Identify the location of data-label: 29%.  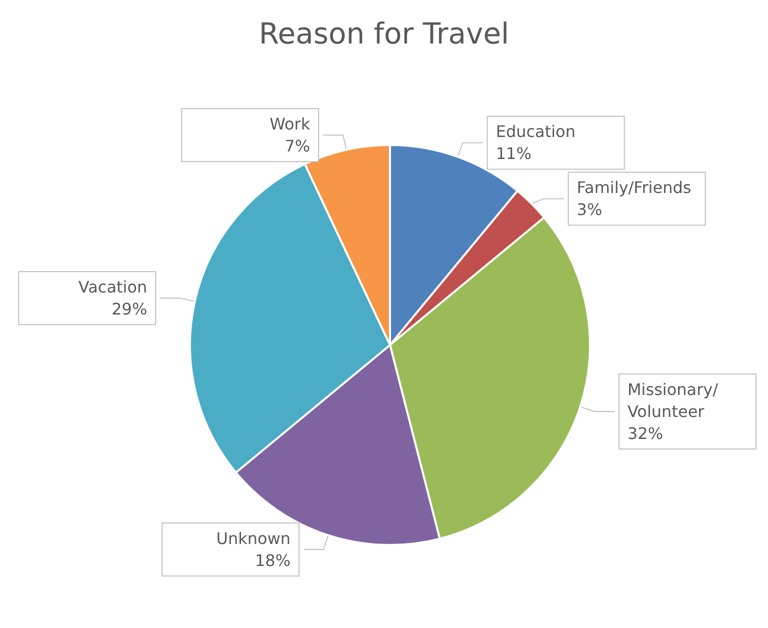
(130, 309).